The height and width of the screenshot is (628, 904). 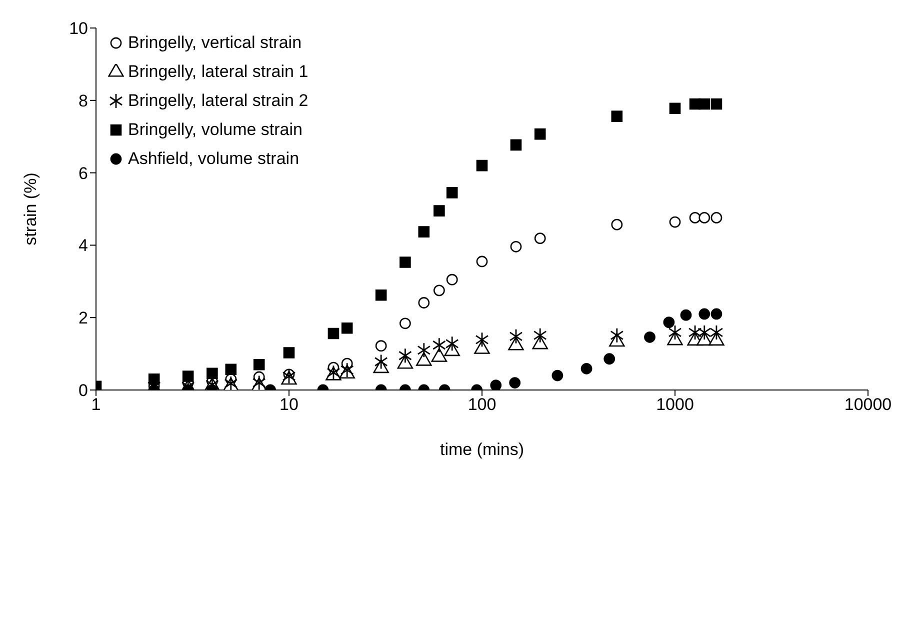 What do you see at coordinates (83, 318) in the screenshot?
I see `y-tick-label: 2` at bounding box center [83, 318].